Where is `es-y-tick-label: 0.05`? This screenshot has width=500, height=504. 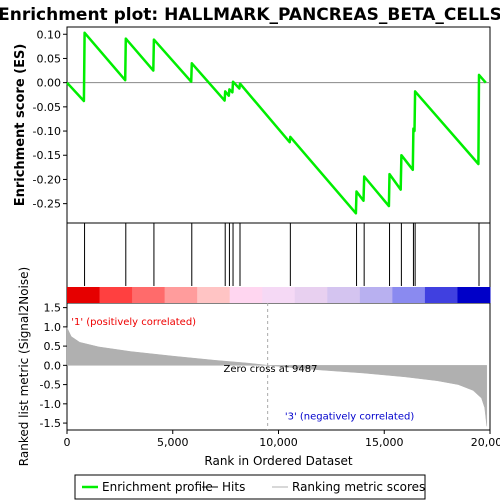
es-y-tick-label: 0.05 is located at coordinates (49, 58).